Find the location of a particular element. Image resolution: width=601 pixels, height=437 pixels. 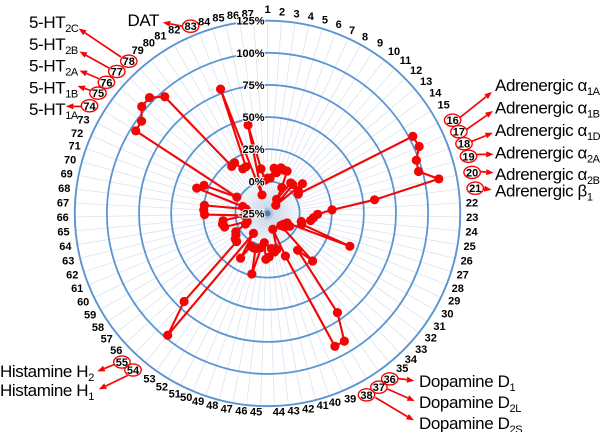

svg-text: 27 is located at coordinates (463, 276).